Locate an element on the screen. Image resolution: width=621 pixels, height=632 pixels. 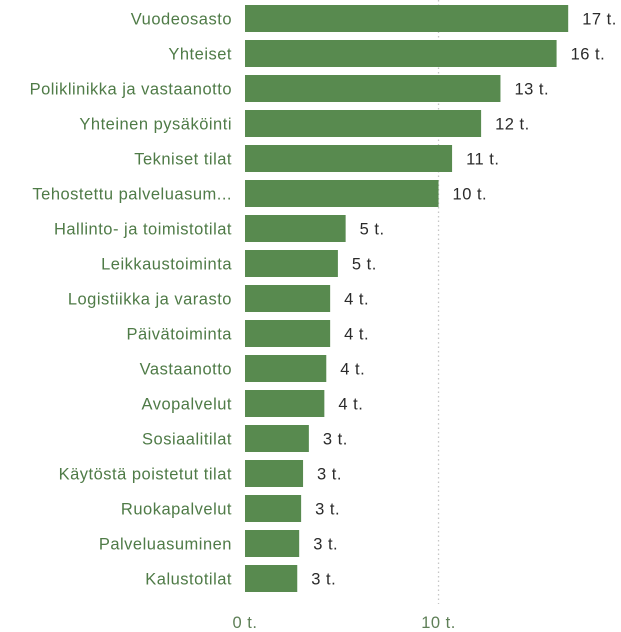
data-label-14: 3 t. is located at coordinates (329, 474).